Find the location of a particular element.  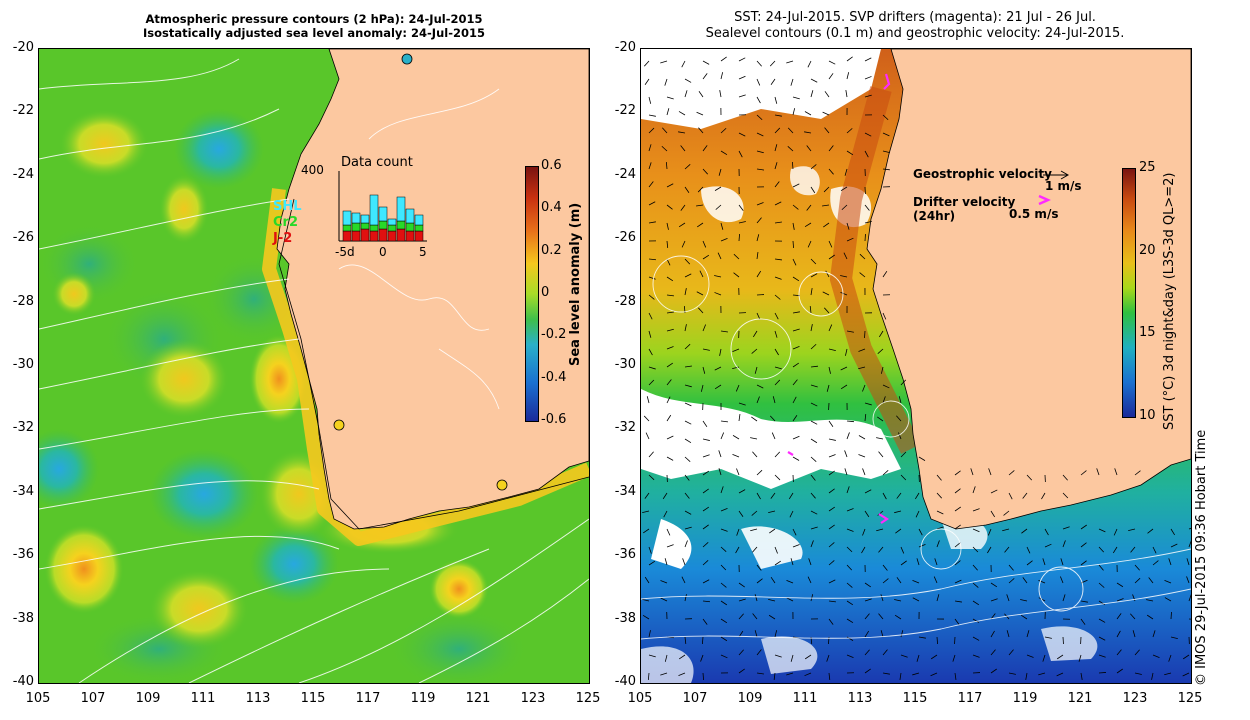

legend-j2: J-2 is located at coordinates (283, 238).